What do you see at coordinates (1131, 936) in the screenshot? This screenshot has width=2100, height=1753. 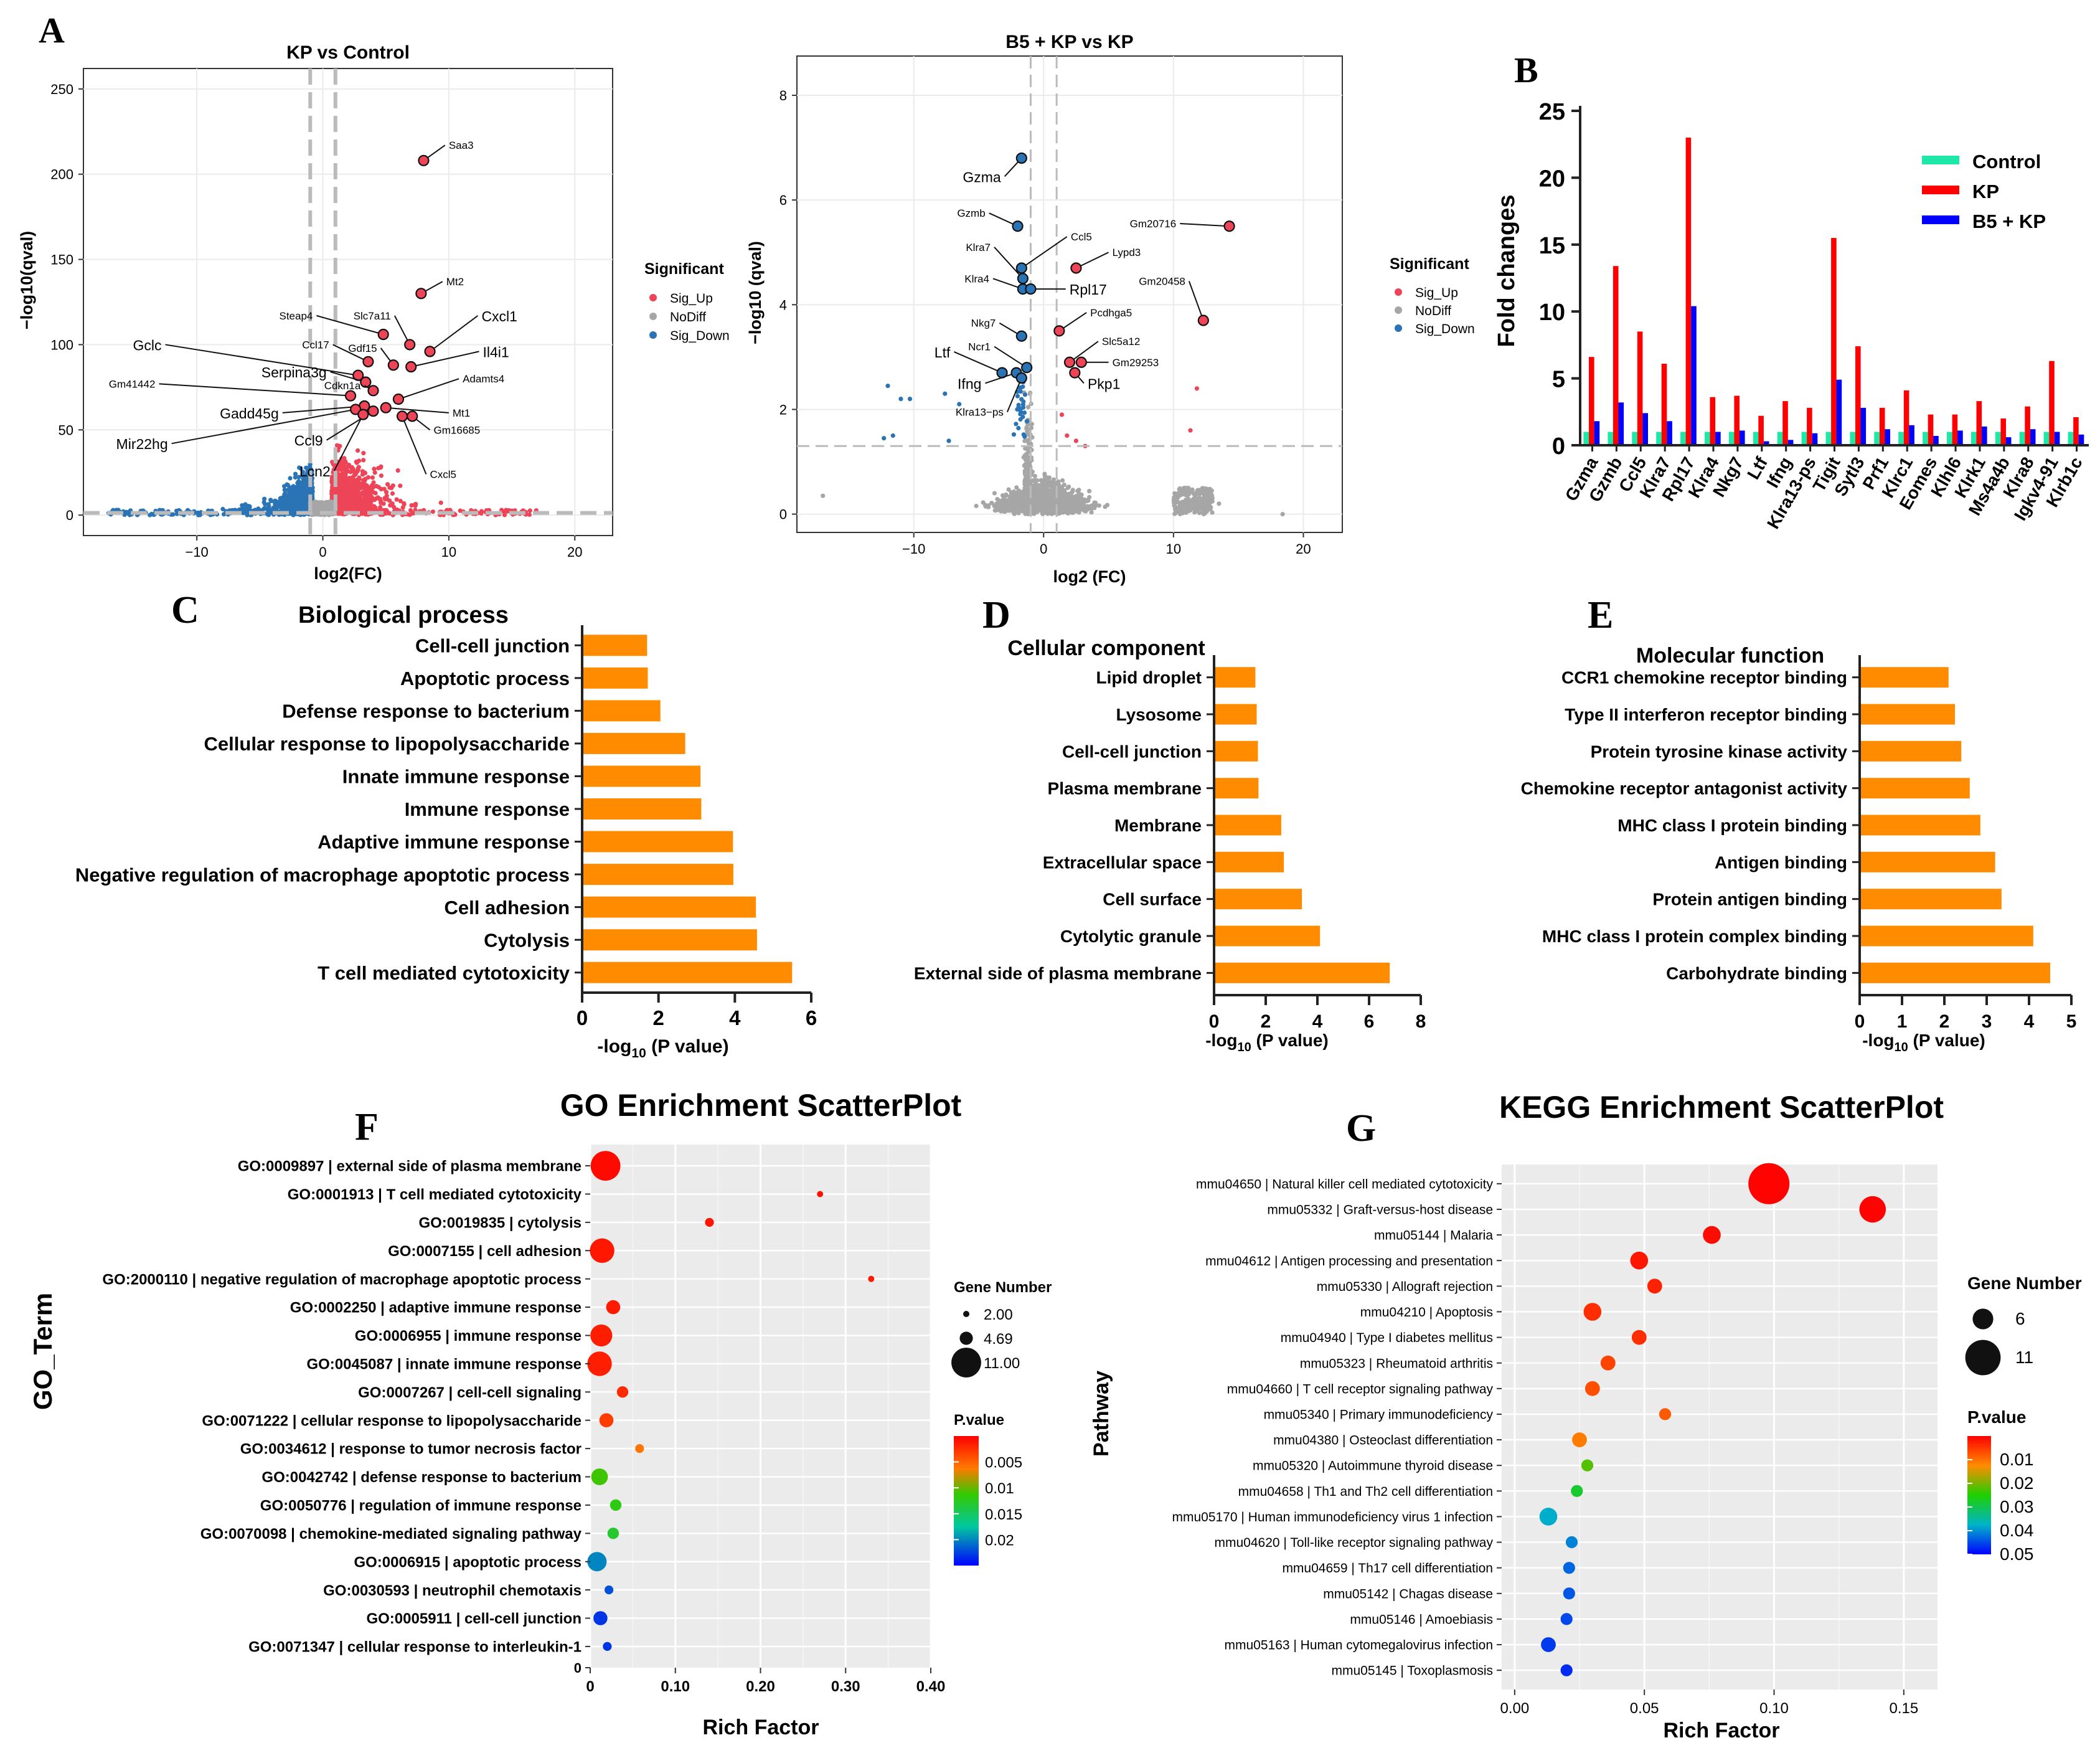 I see `category-label: Cytolytic granule` at bounding box center [1131, 936].